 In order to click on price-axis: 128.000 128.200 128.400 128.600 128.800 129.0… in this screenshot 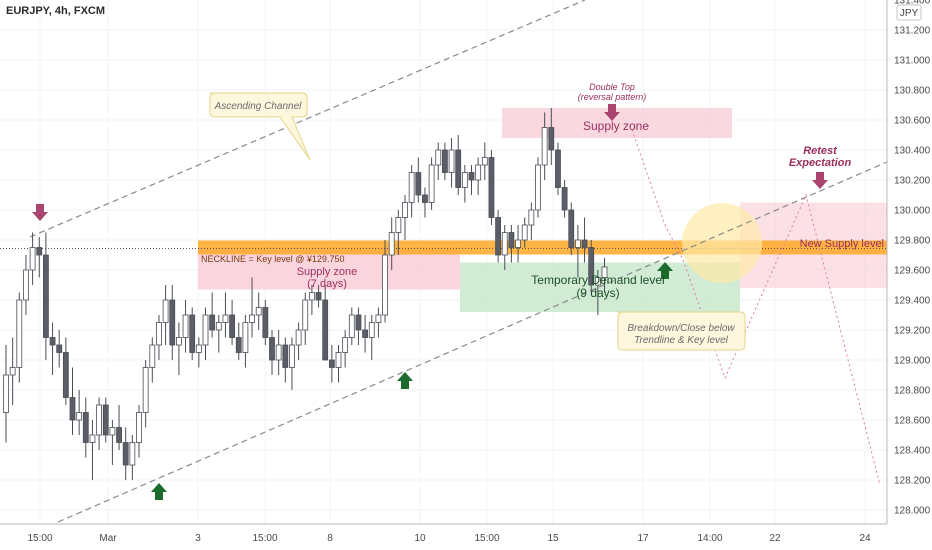, I will do `click(909, 262)`.